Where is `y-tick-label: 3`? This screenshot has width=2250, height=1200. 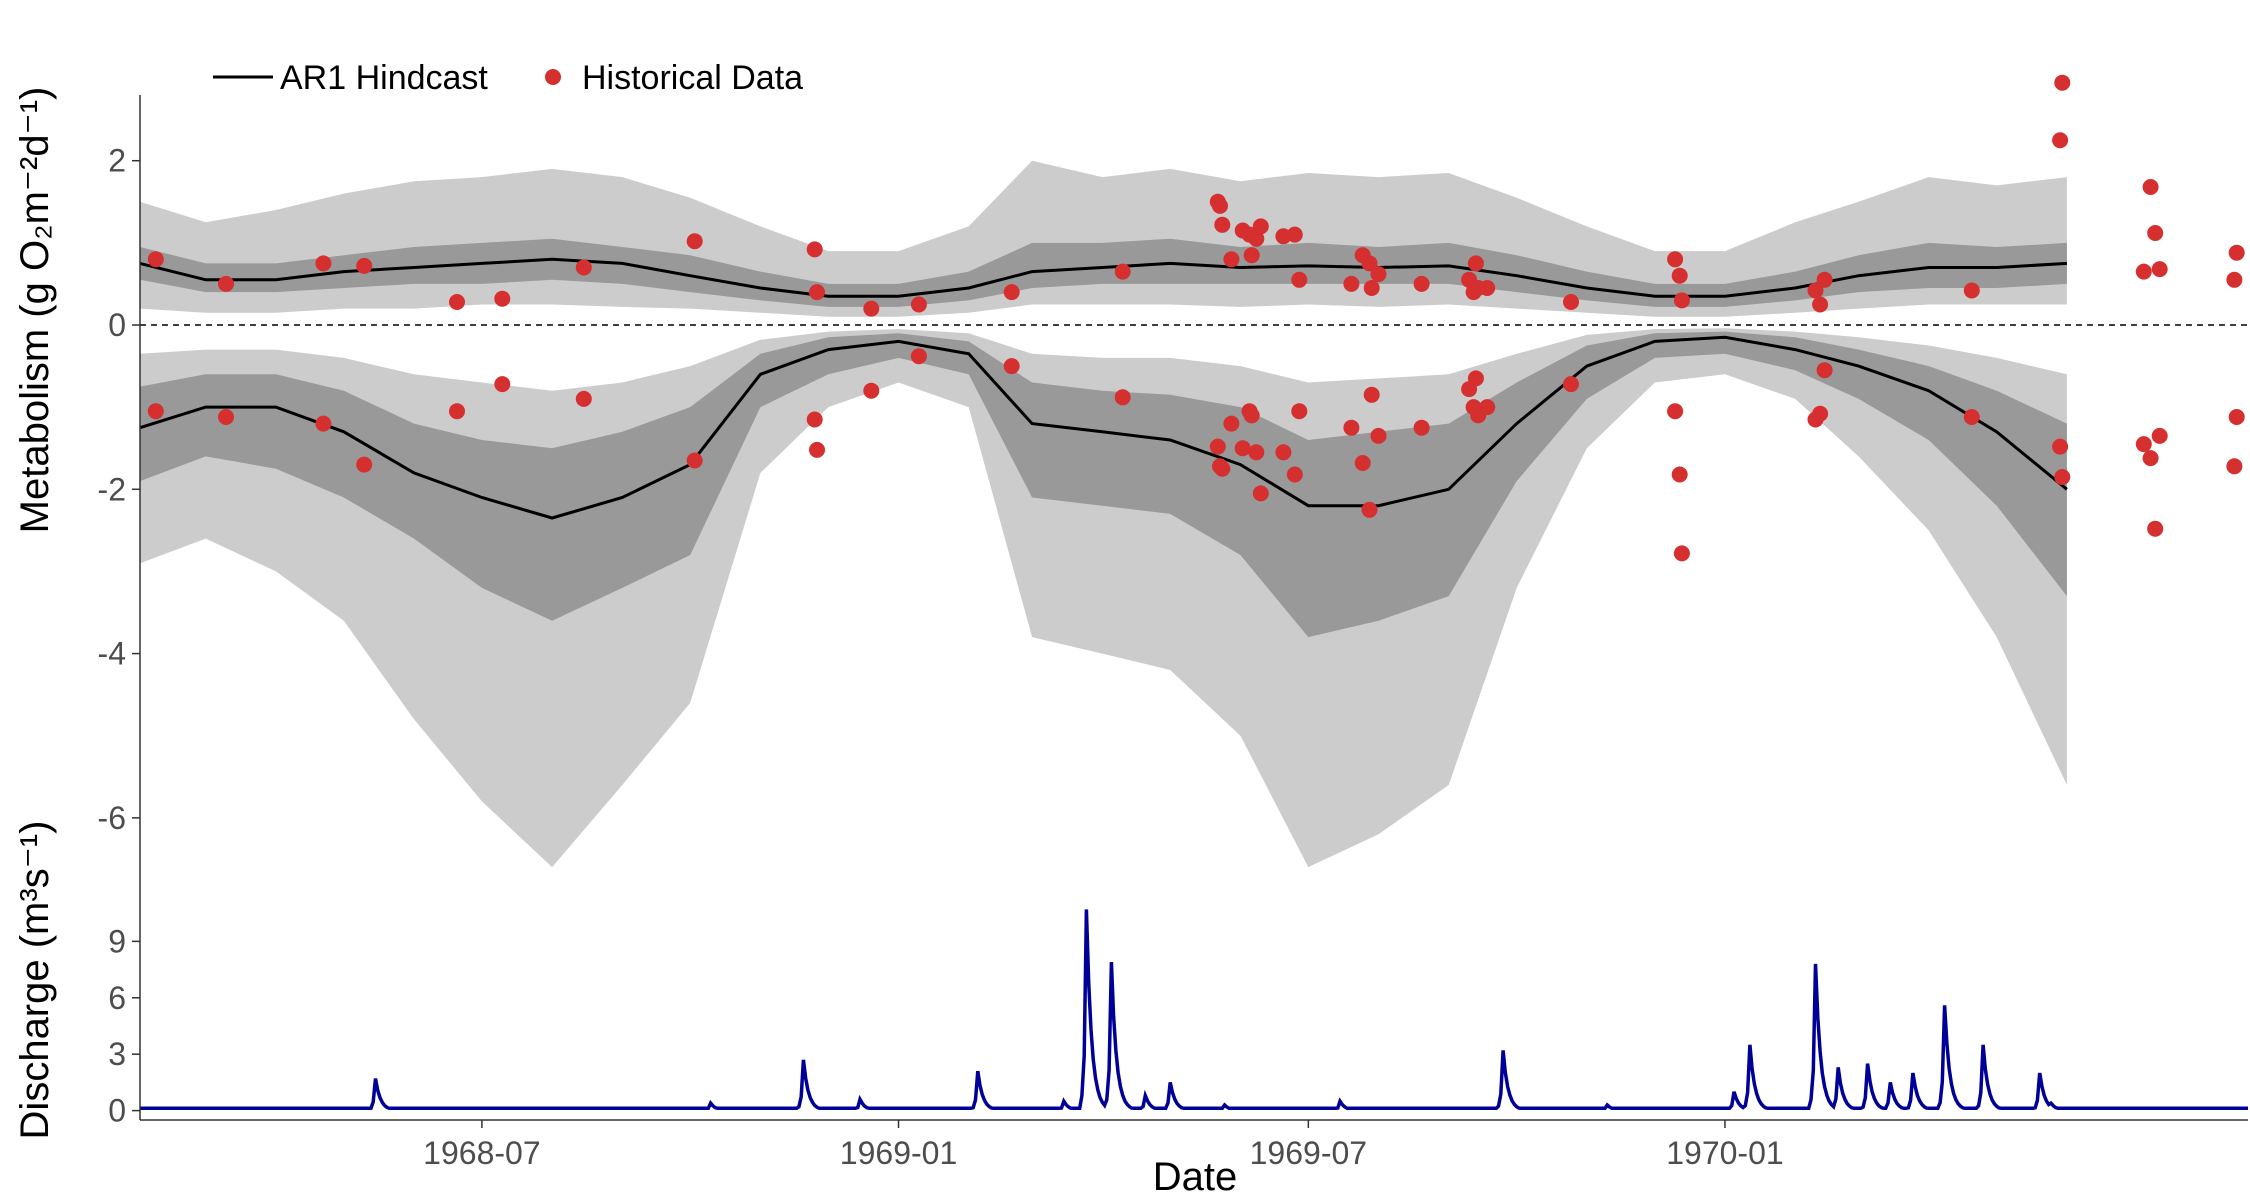 y-tick-label: 3 is located at coordinates (117, 1054).